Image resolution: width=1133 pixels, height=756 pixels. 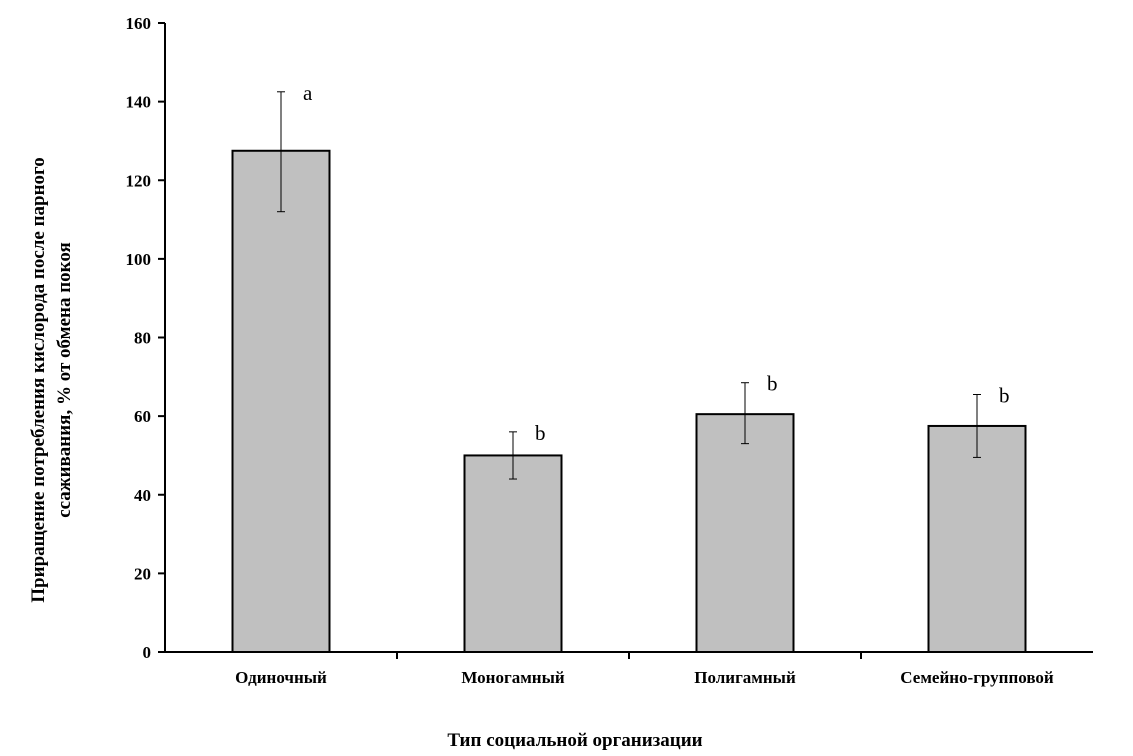 I want to click on y-axis-title-line-2: ссаживания, % от обмена покоя, so click(x=64, y=380).